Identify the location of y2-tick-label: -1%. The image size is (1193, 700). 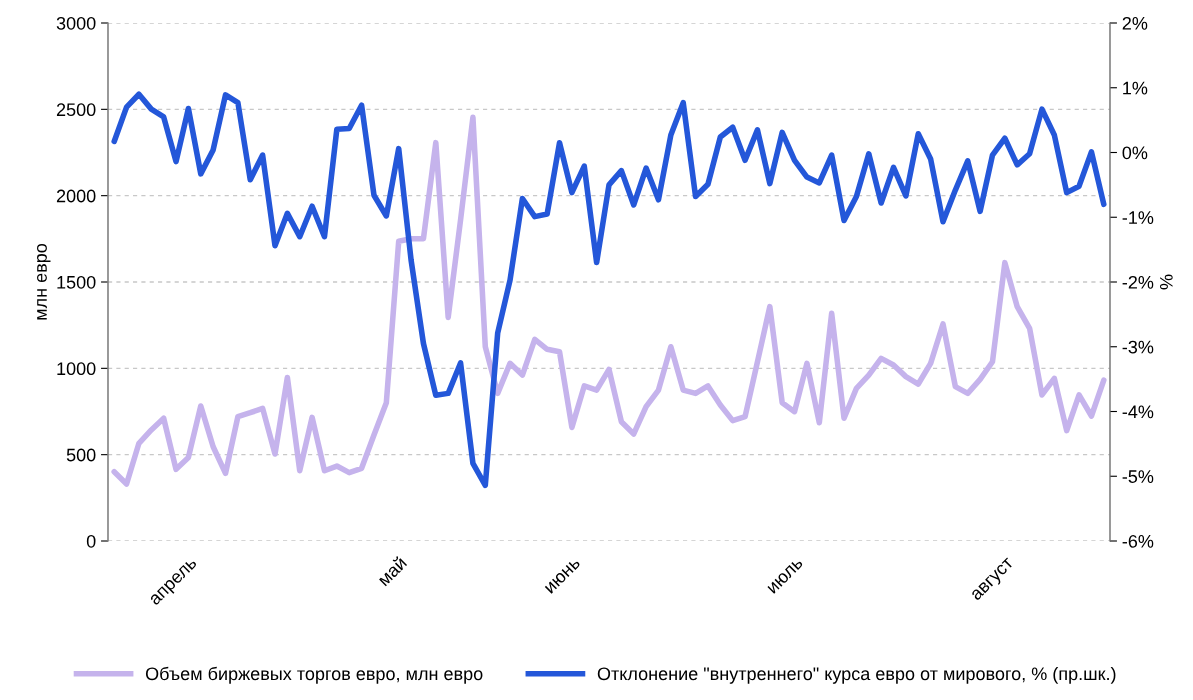
(1138, 217).